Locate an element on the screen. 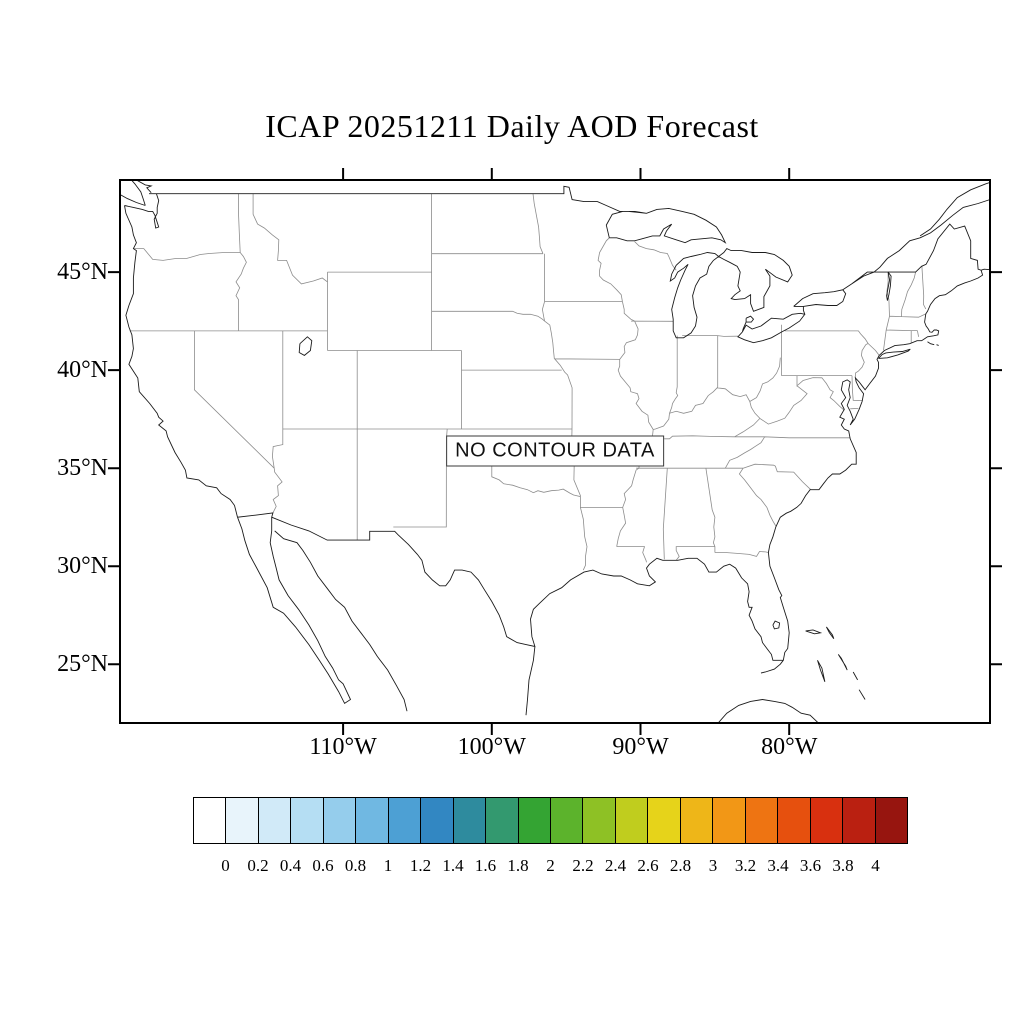  lon-tick-label: 110°W is located at coordinates (343, 747).